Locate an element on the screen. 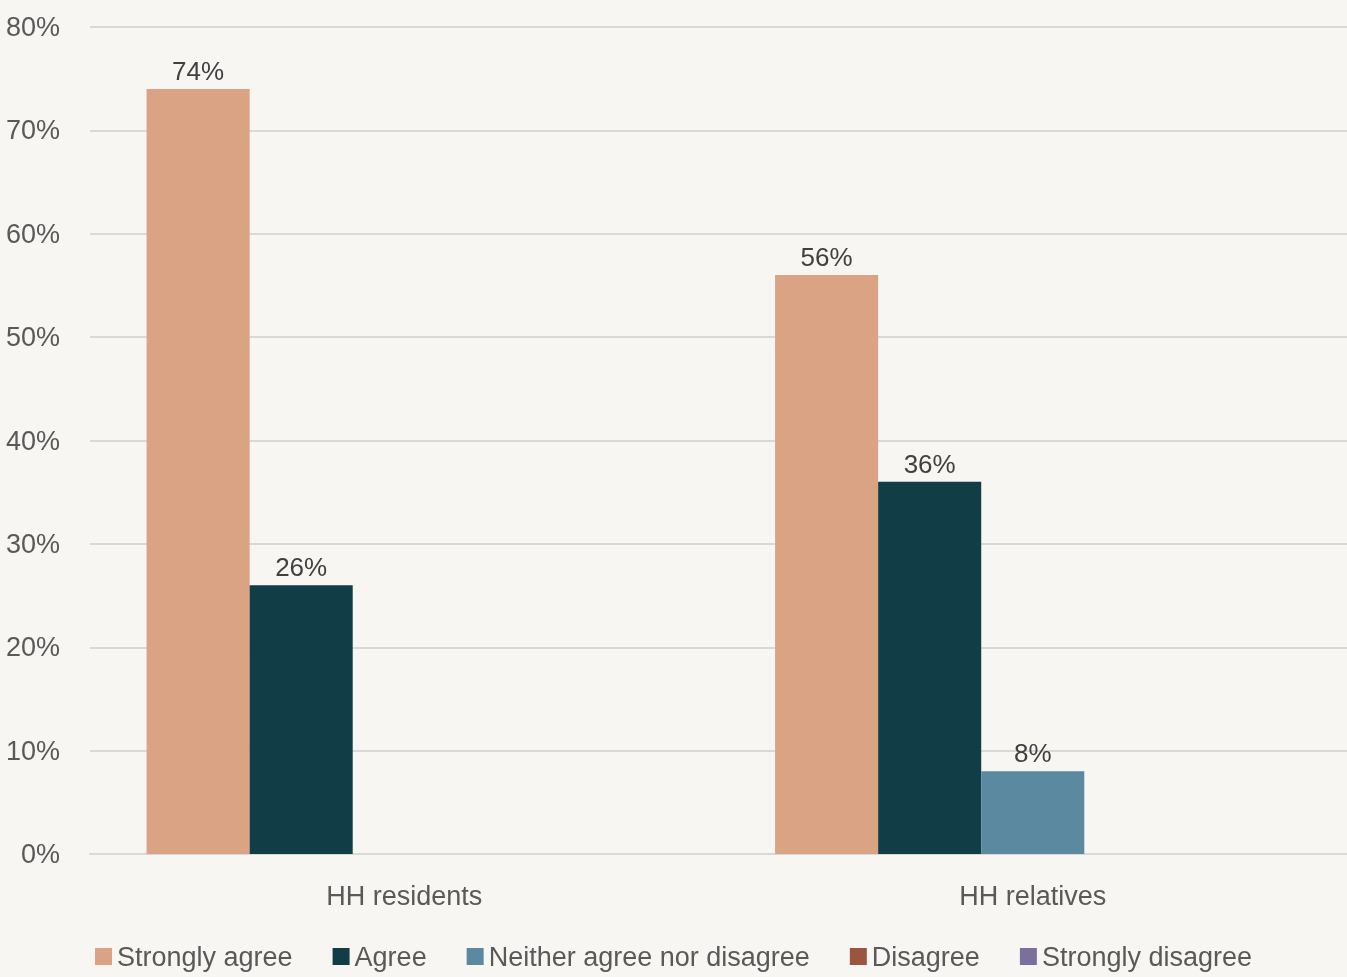 The height and width of the screenshot is (977, 1347). legend-label: Neither agree nor disagree is located at coordinates (649, 956).